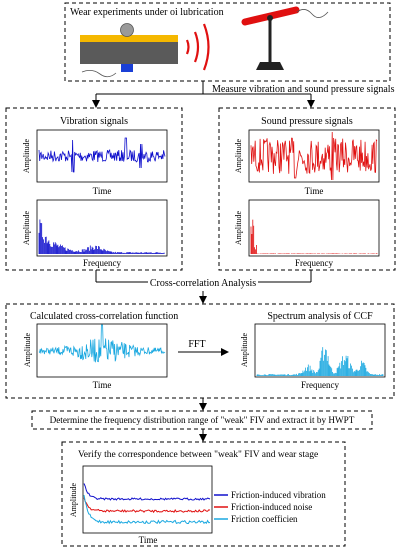  Describe the element at coordinates (264, 519) in the screenshot. I see `legend-friction: Friction coefficien` at that location.